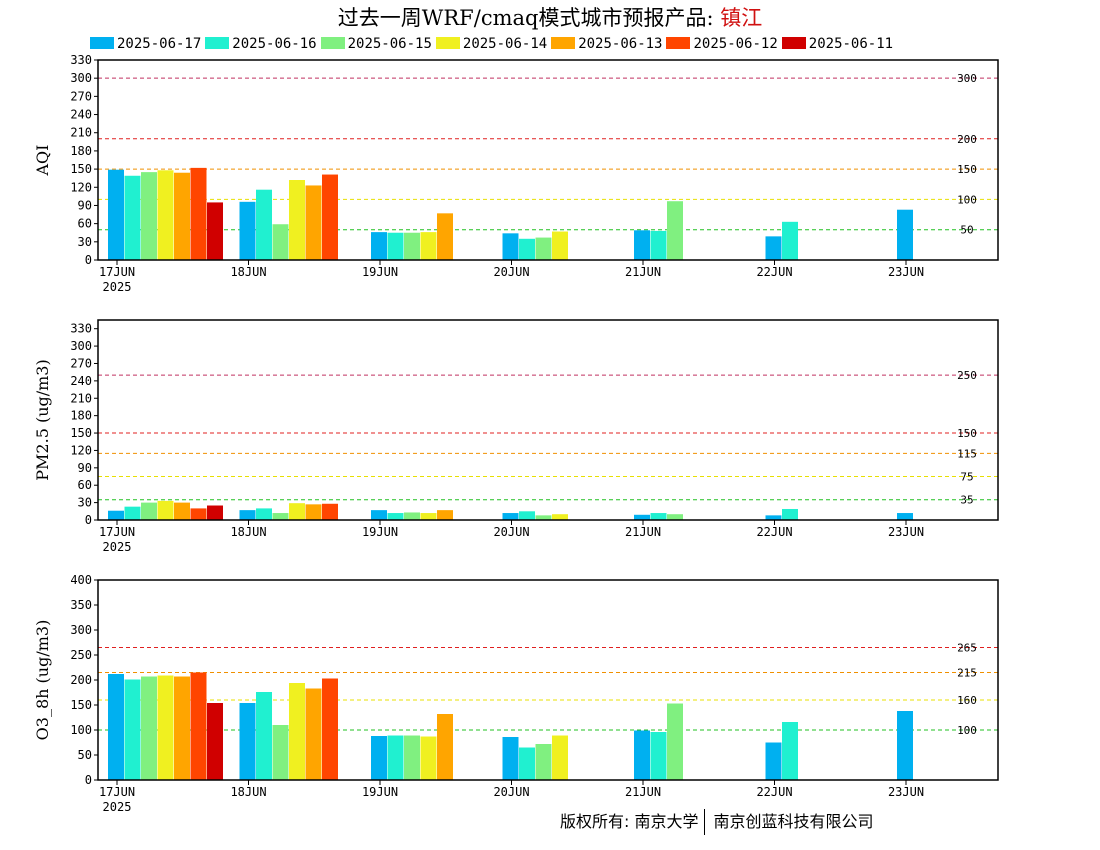 The width and height of the screenshot is (1100, 850). What do you see at coordinates (793, 821) in the screenshot?
I see `footer-right: 南京创蓝科技有限公司` at bounding box center [793, 821].